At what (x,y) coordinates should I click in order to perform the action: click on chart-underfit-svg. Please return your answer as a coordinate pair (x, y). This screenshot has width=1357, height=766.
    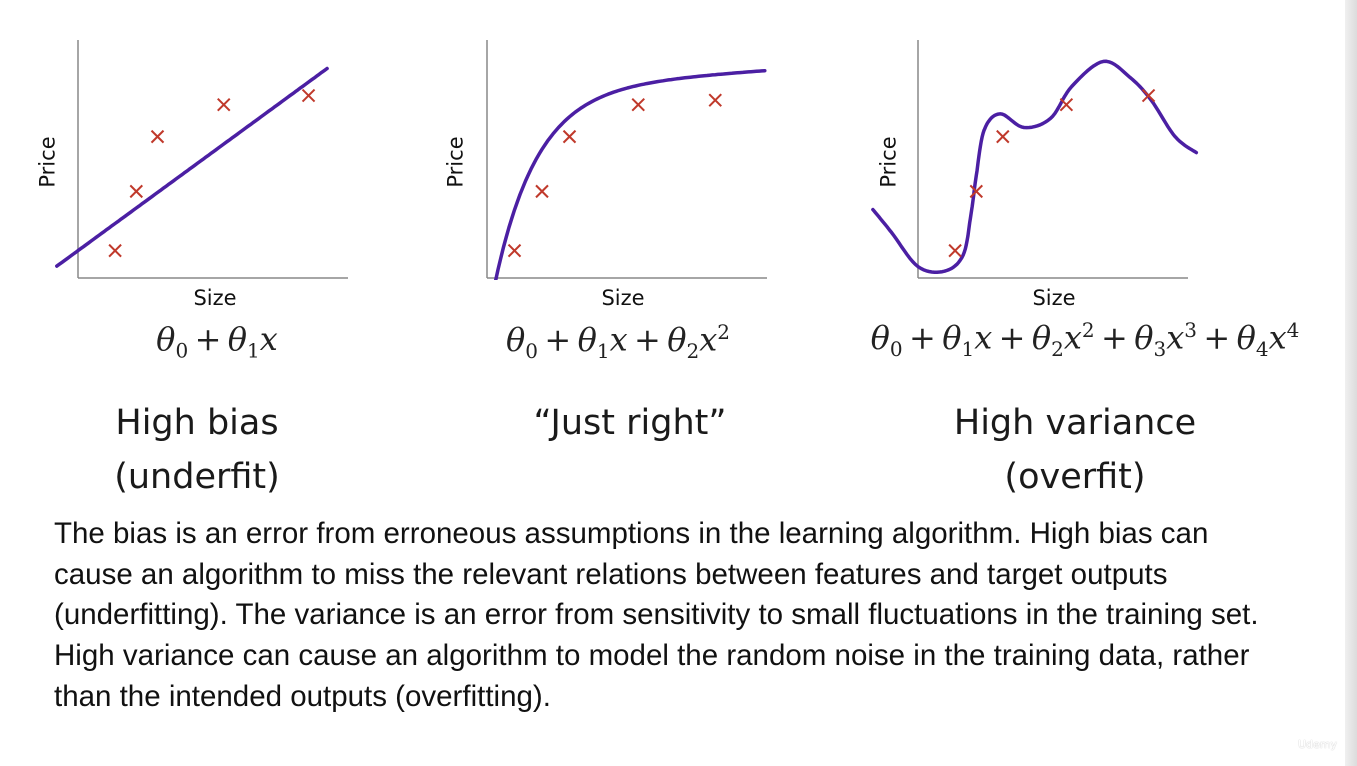
    Looking at the image, I should click on (201, 159).